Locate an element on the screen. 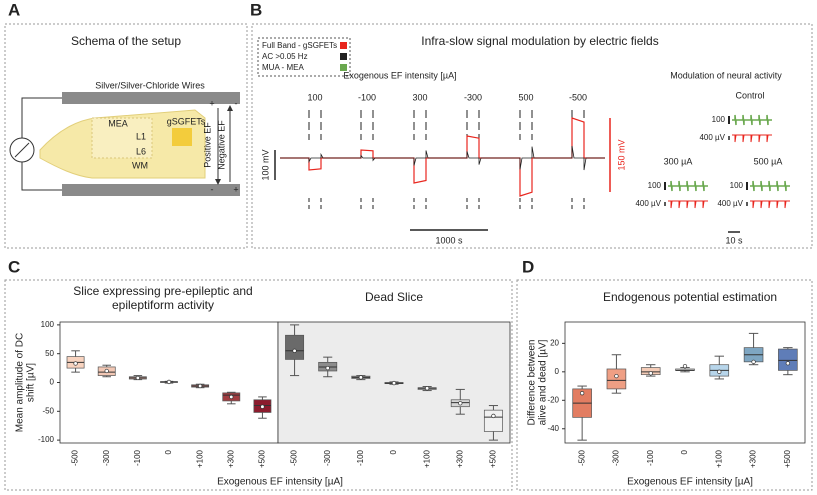  y-tick-label: 50 is located at coordinates (49, 353).